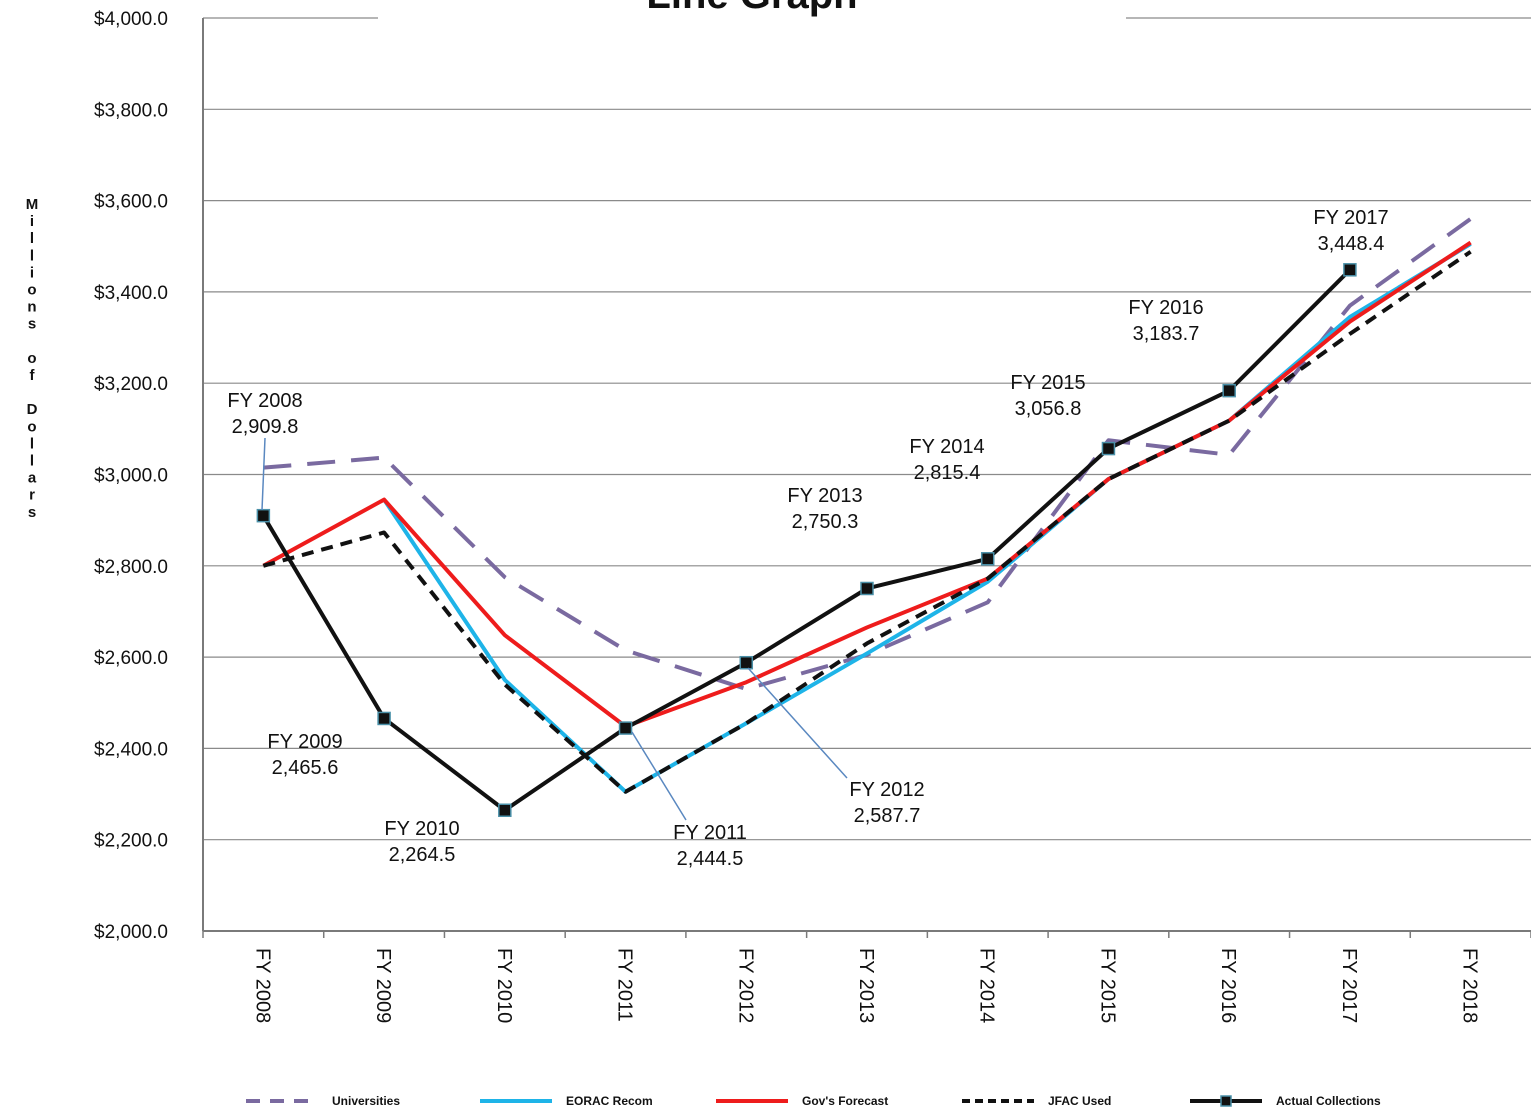 This screenshot has height=1116, width=1531. What do you see at coordinates (32, 478) in the screenshot?
I see `y-label-letter: a` at bounding box center [32, 478].